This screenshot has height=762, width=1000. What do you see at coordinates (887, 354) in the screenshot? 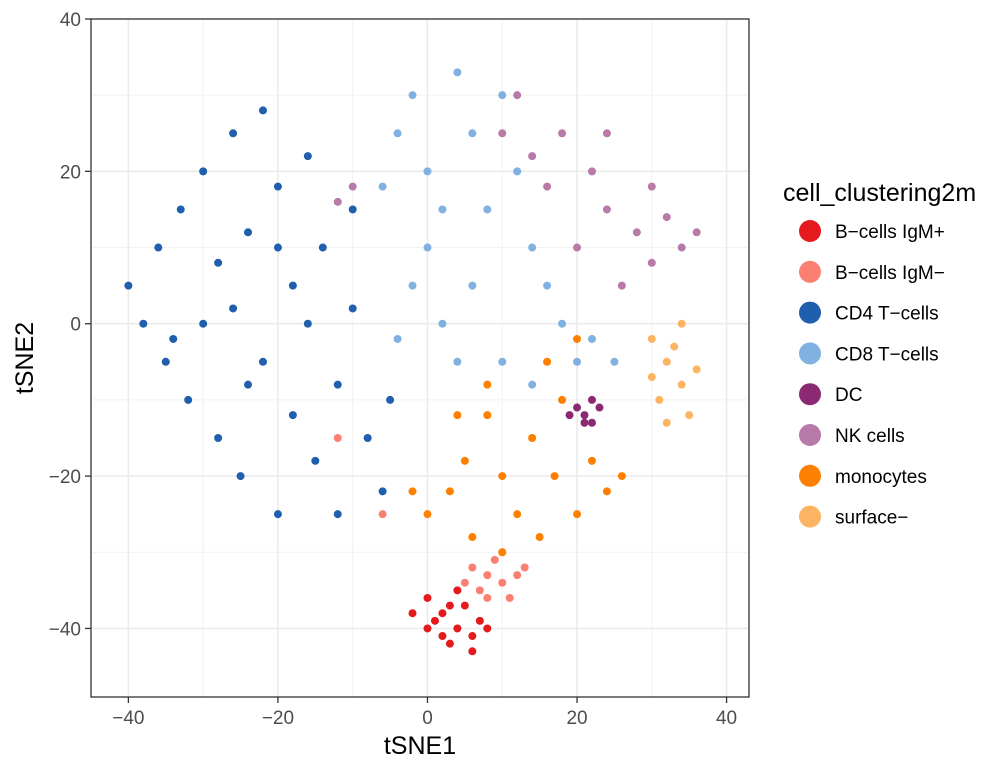
I see `legend-label: CD8 T−cells` at bounding box center [887, 354].